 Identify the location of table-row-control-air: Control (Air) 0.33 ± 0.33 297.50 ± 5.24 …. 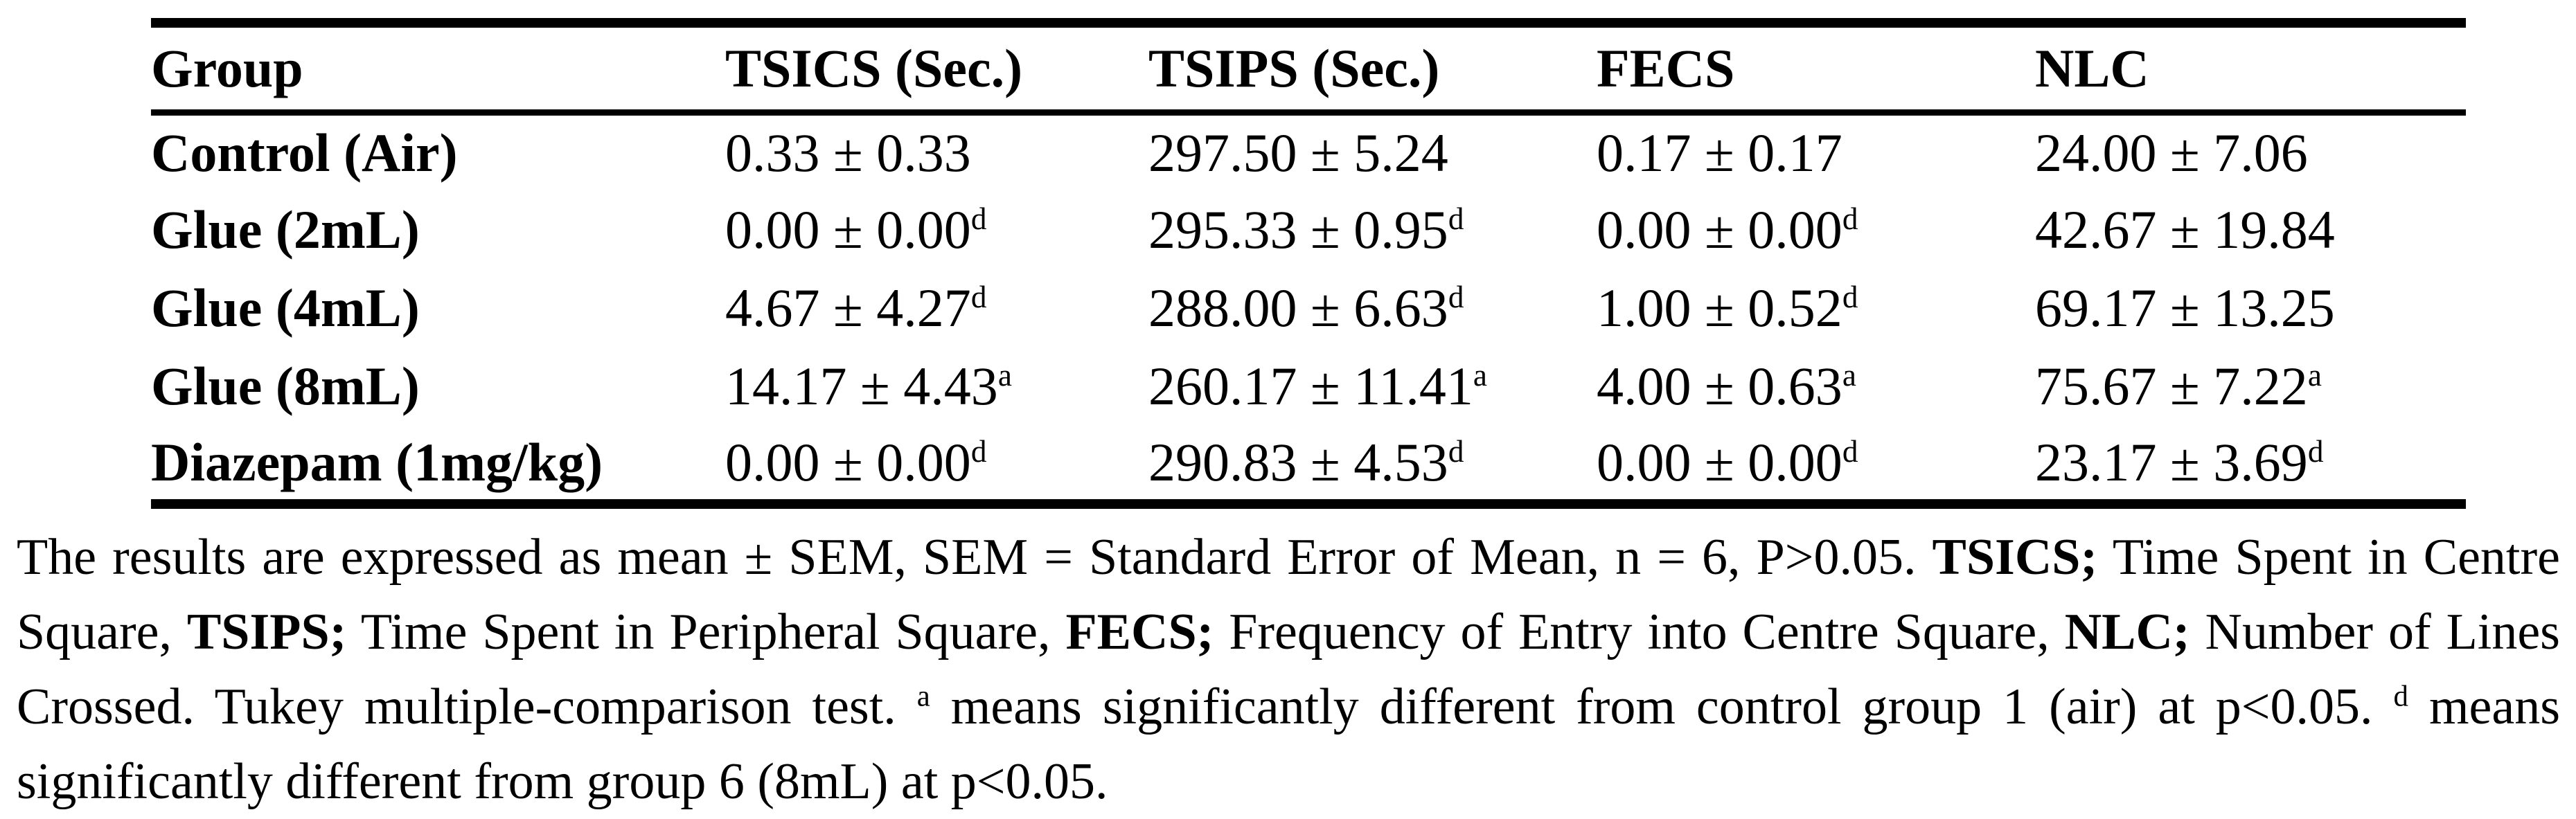
(1308, 152).